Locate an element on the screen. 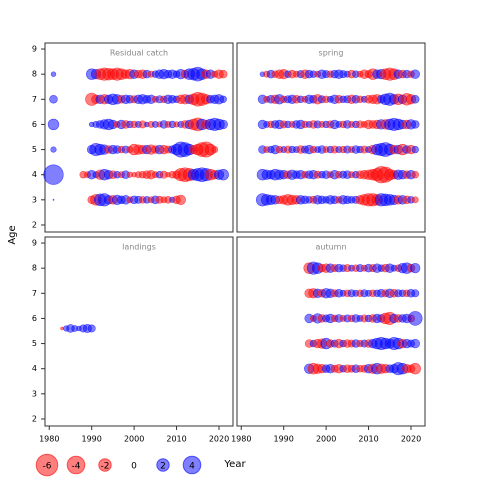  legend-label: 4 is located at coordinates (192, 467).